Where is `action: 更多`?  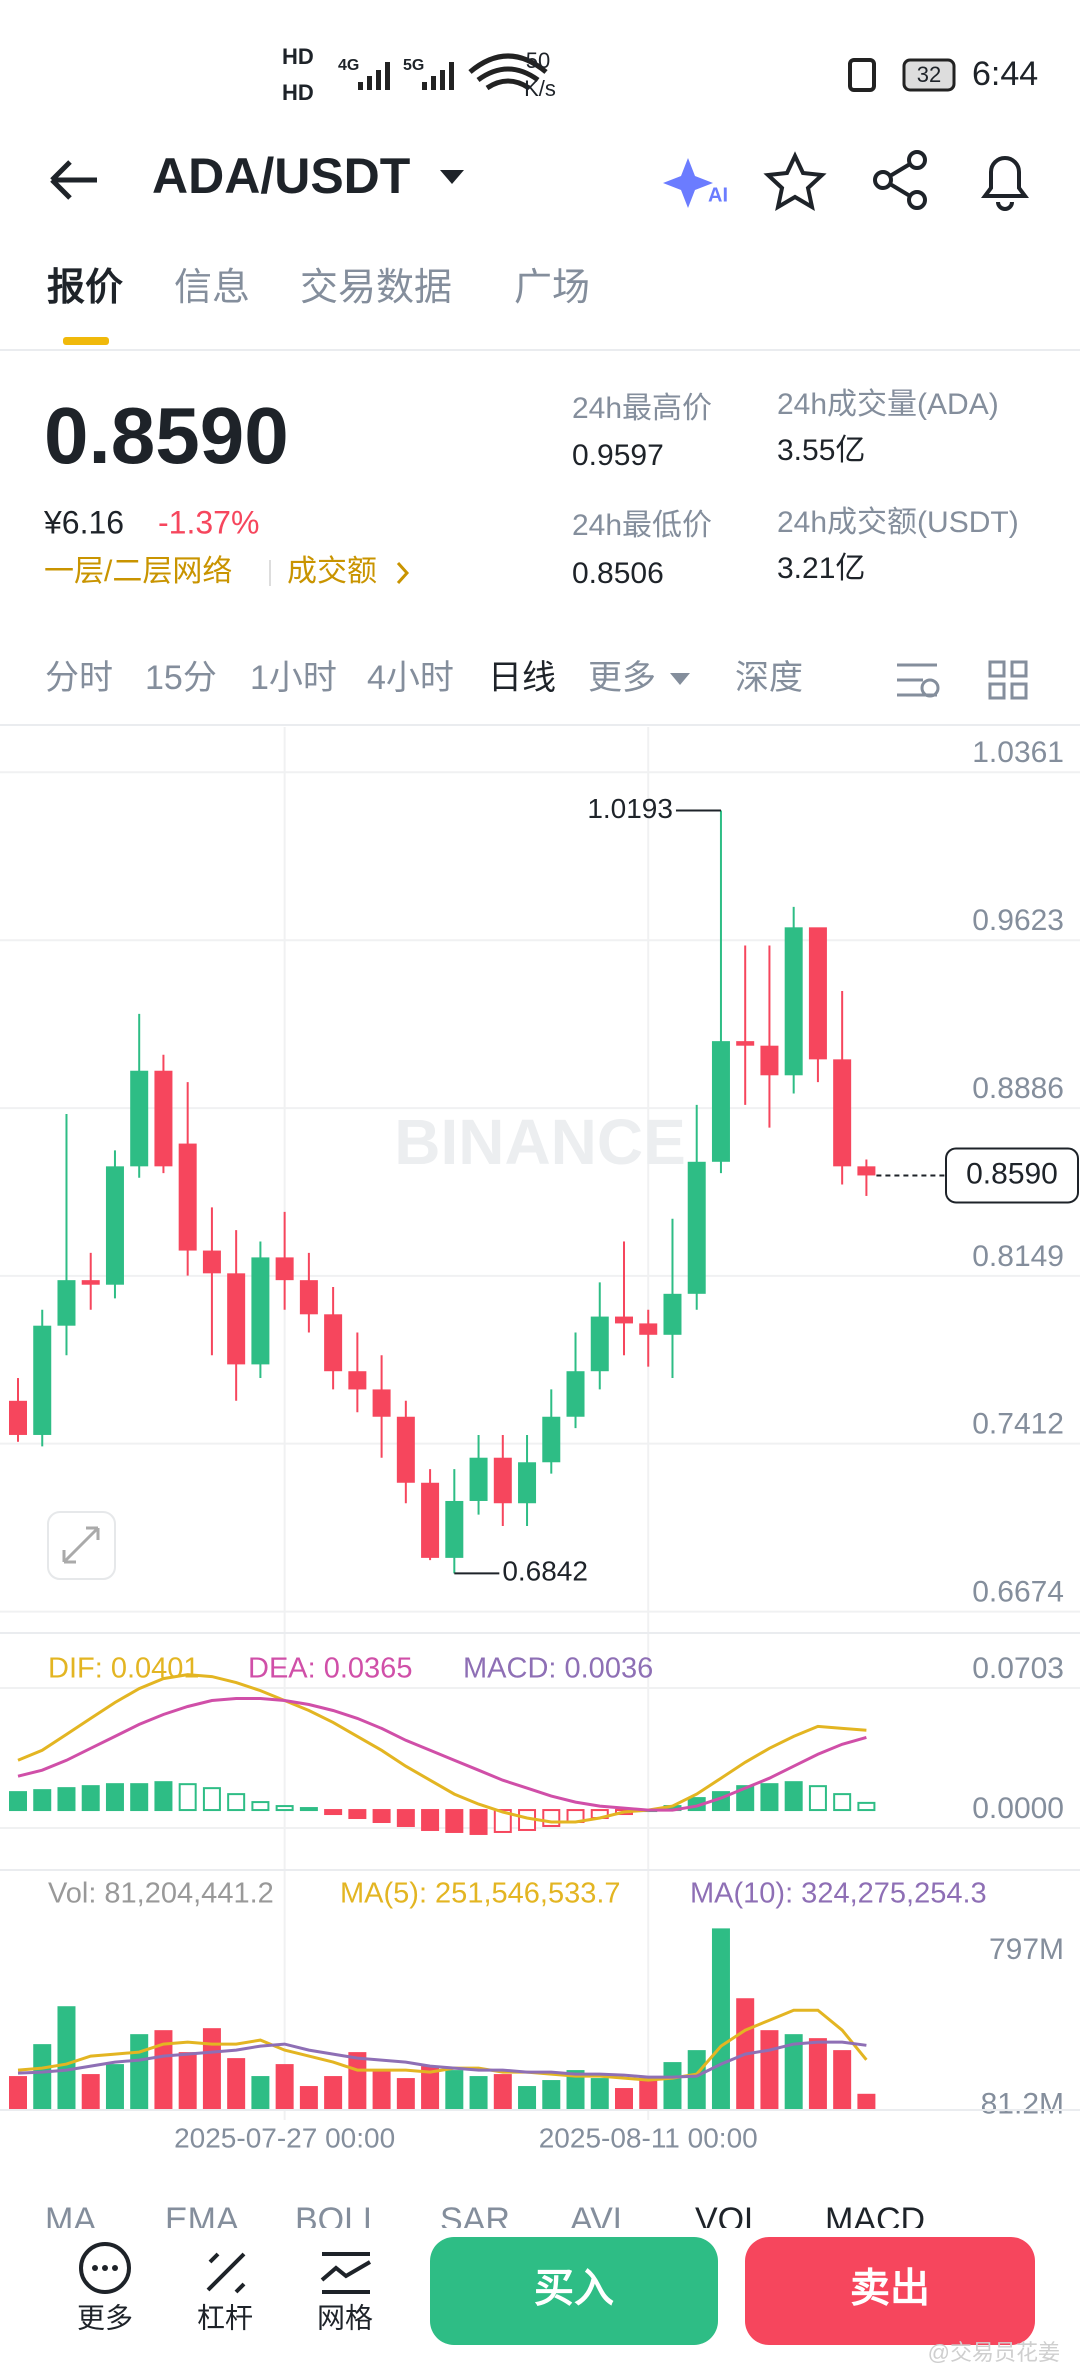 action: 更多 is located at coordinates (105, 2317).